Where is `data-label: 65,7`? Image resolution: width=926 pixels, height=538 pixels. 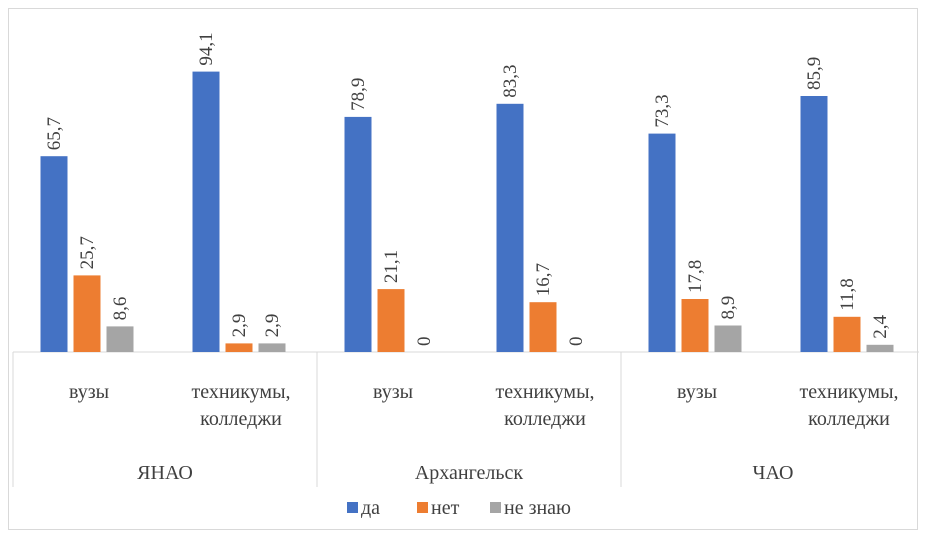
data-label: 65,7 is located at coordinates (54, 133).